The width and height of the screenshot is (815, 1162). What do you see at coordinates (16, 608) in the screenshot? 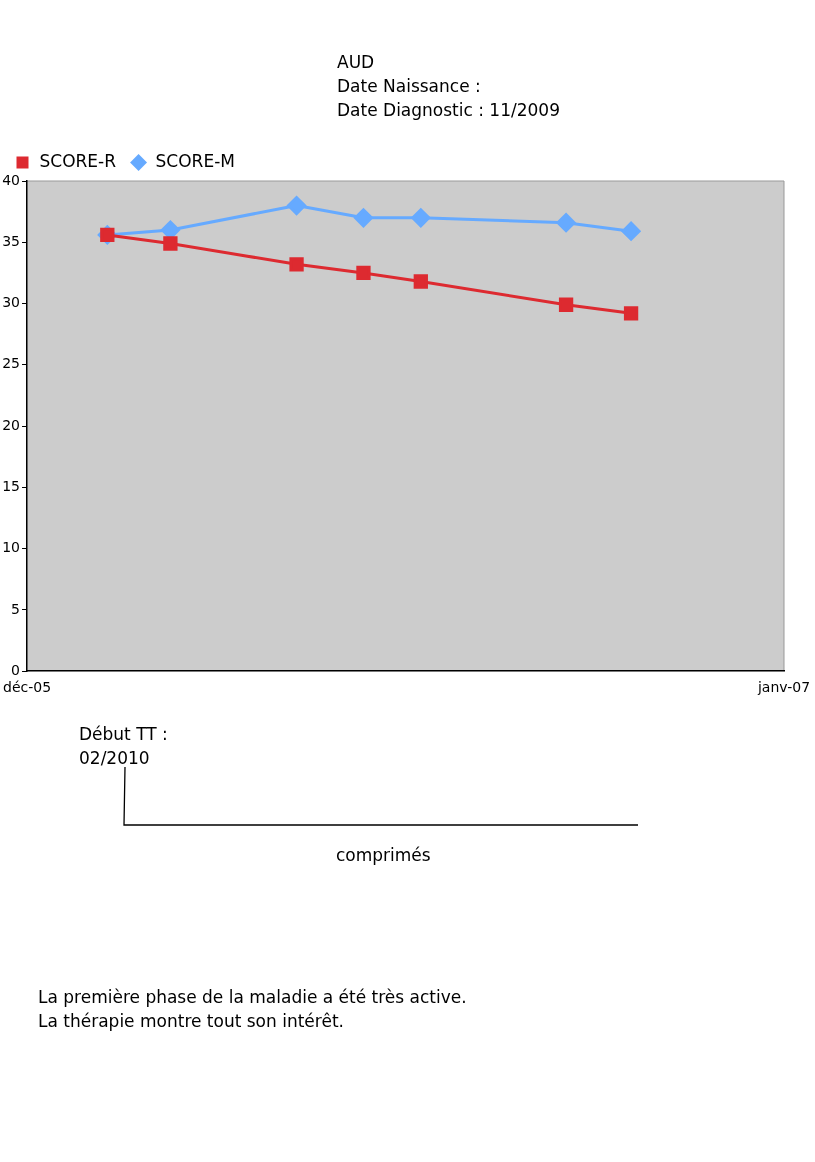
I see `y-tick-label: 5` at bounding box center [16, 608].